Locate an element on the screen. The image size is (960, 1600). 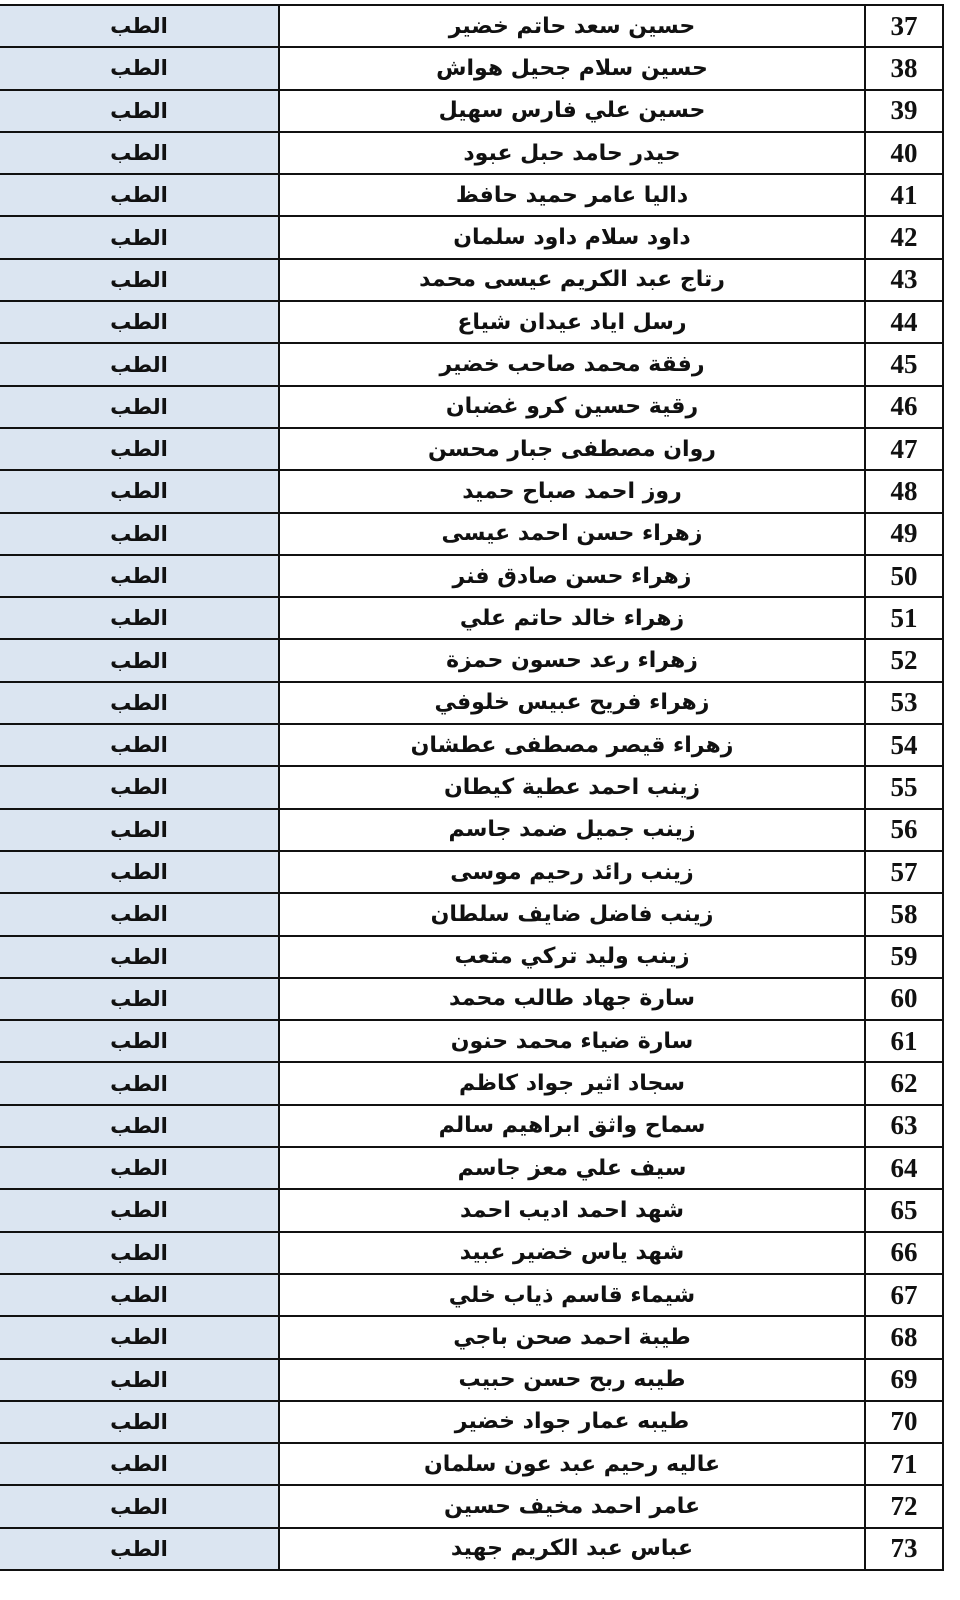
row-number-cell: 67 is located at coordinates (904, 1295).